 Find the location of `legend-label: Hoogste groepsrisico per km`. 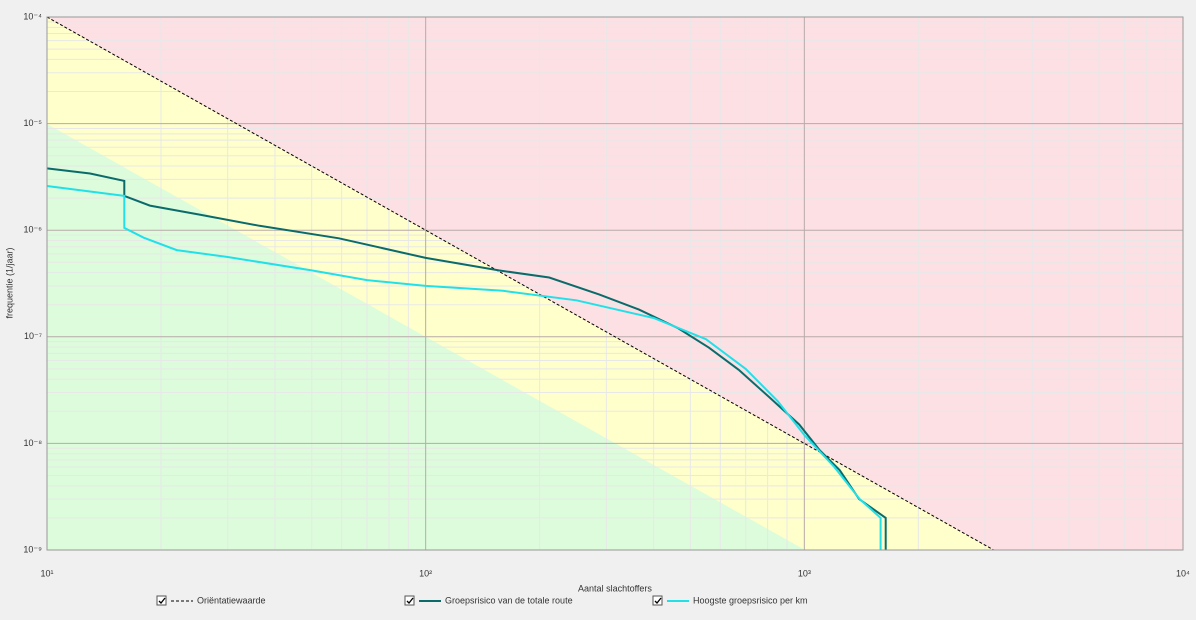

legend-label: Hoogste groepsrisico per km is located at coordinates (750, 600).